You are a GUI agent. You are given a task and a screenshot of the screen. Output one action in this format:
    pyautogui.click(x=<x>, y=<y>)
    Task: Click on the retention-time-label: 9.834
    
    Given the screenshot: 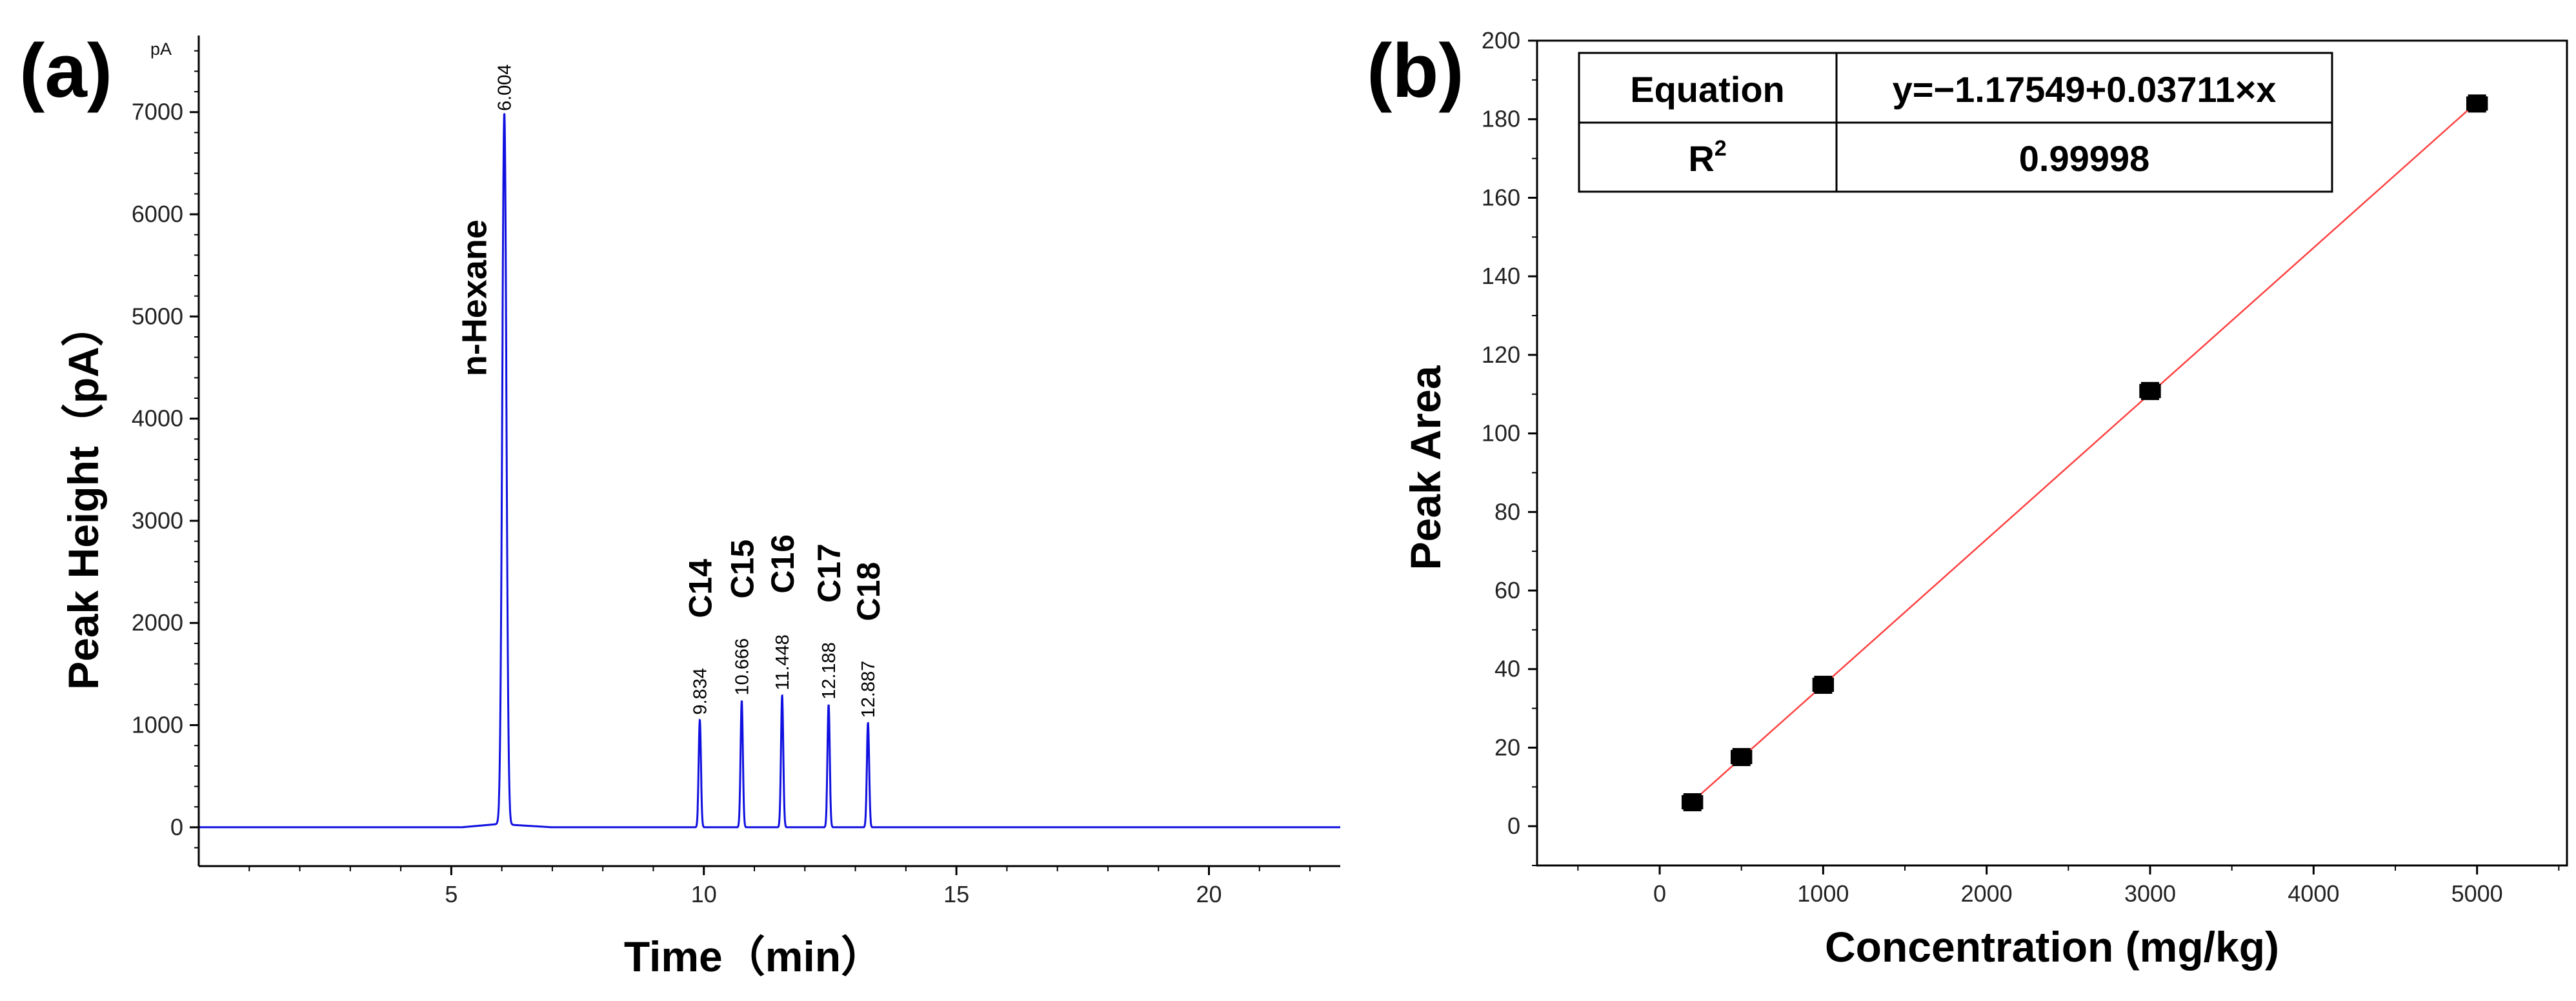 What is the action you would take?
    pyautogui.click(x=700, y=692)
    